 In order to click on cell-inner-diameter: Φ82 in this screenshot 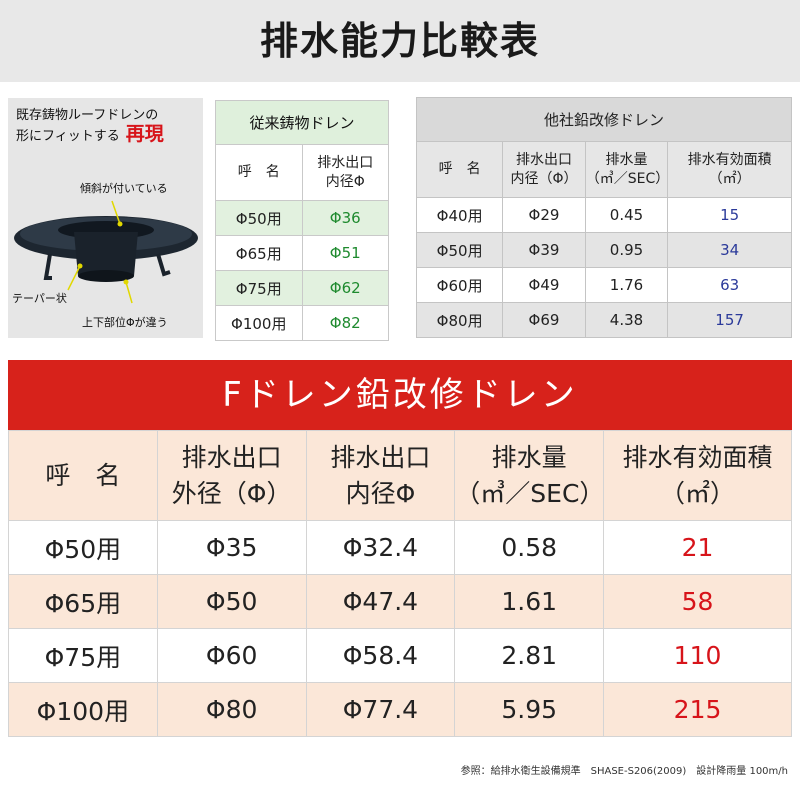, I will do `click(345, 323)`.